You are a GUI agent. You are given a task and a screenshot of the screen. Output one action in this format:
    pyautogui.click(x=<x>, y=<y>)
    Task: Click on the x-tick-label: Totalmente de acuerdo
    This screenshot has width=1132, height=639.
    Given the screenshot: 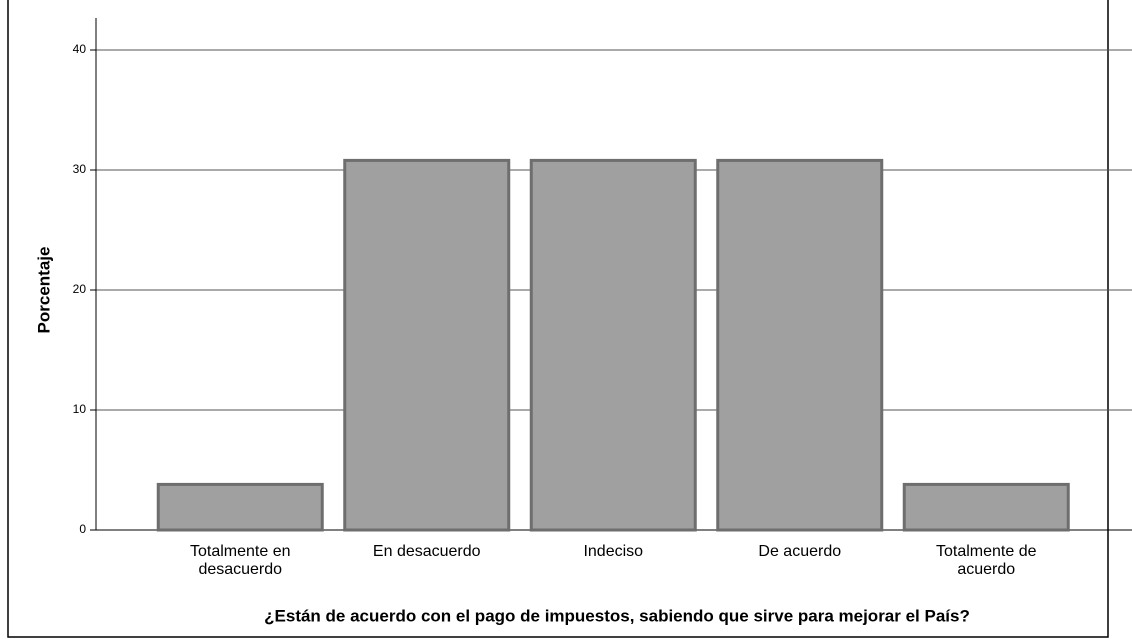 What is the action you would take?
    pyautogui.click(x=986, y=560)
    